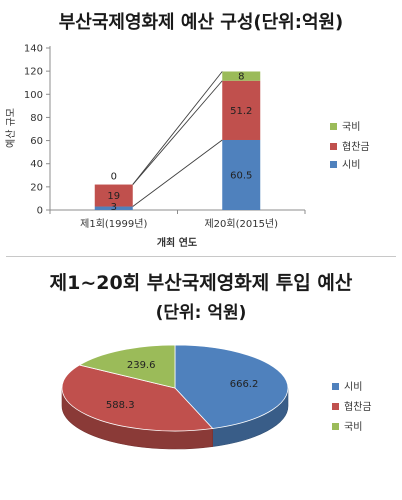  What do you see at coordinates (36, 164) in the screenshot?
I see `y-tick-label: 40` at bounding box center [36, 164].